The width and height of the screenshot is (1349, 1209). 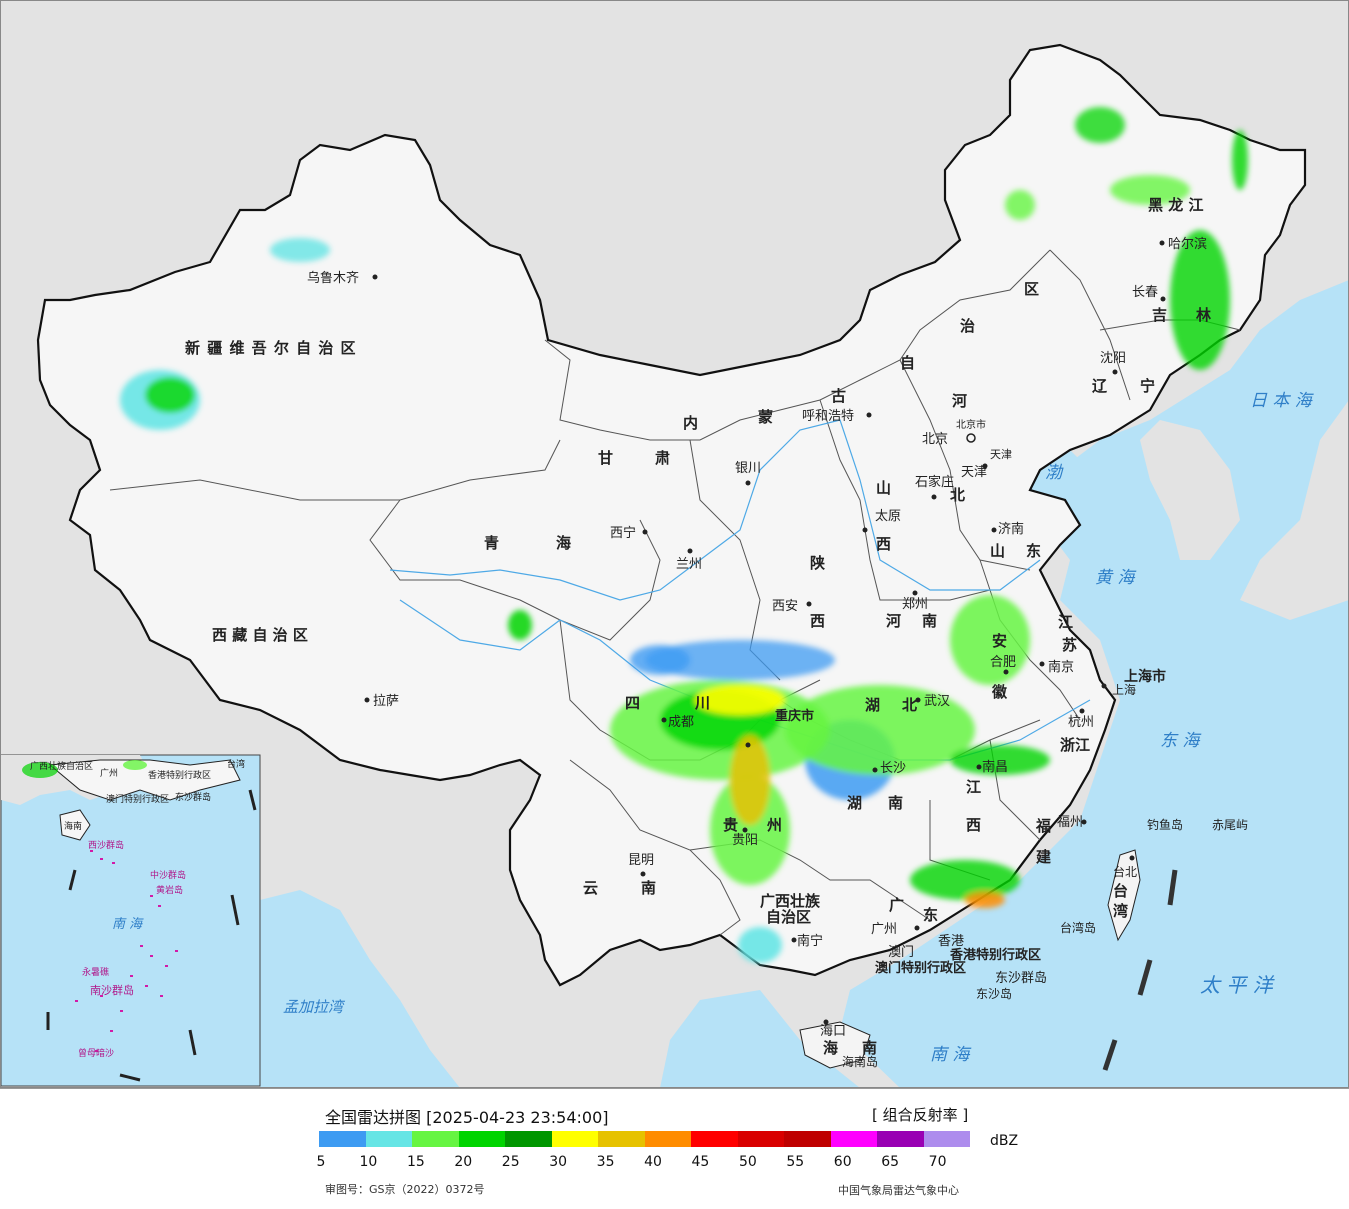 I want to click on label-dongsha: 东沙群岛, so click(x=1021, y=978).